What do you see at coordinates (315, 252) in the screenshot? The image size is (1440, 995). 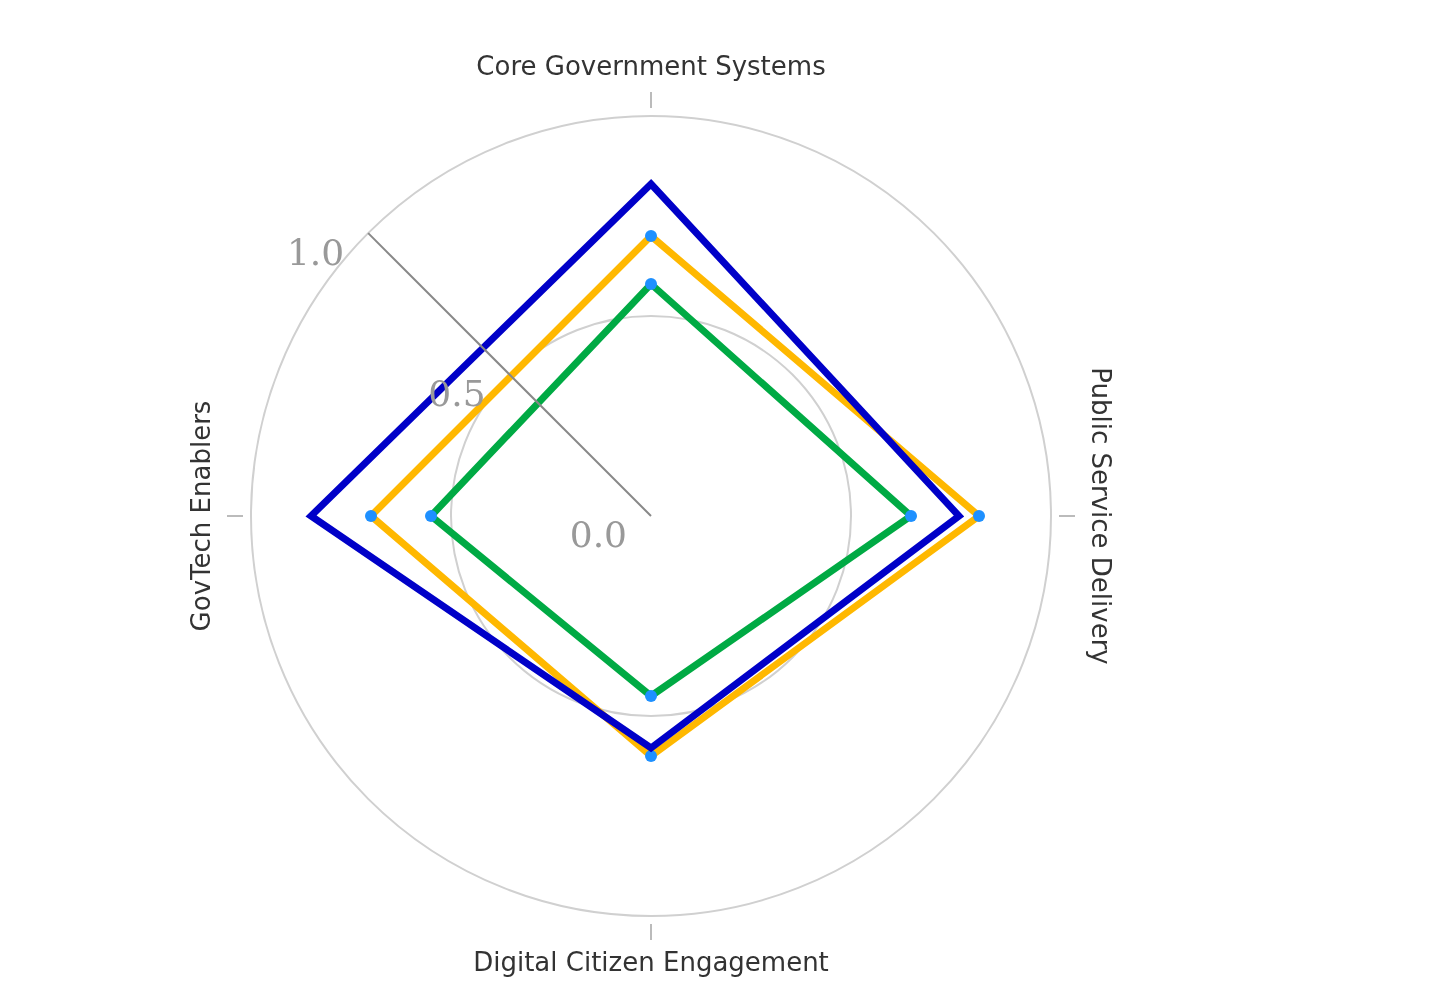 I see `y-tick-label: 1.0` at bounding box center [315, 252].